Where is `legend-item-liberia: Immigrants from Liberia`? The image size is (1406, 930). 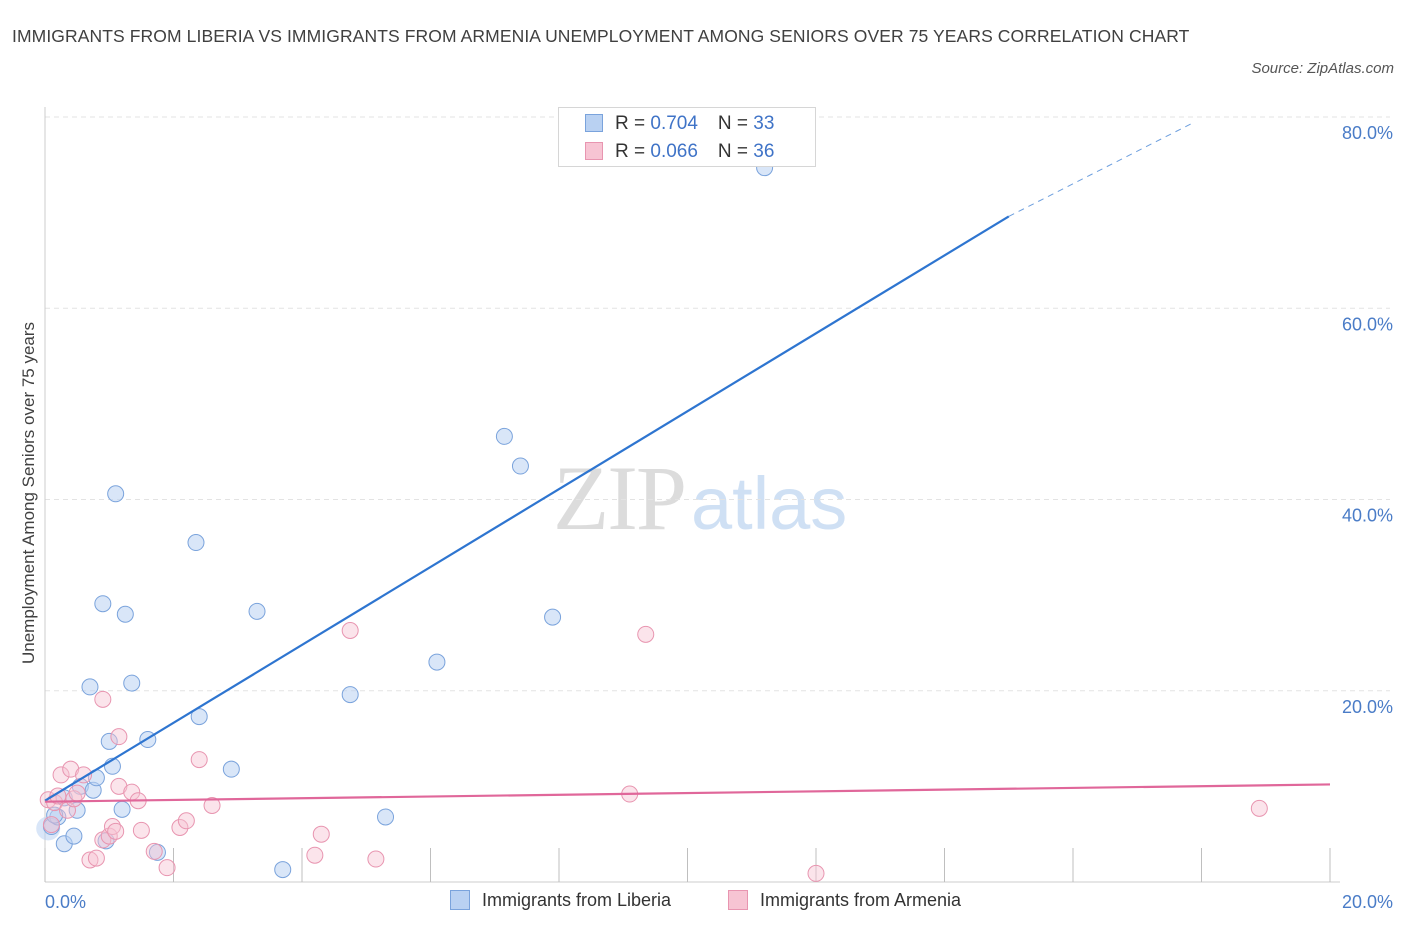 legend-item-liberia: Immigrants from Liberia is located at coordinates (560, 900).